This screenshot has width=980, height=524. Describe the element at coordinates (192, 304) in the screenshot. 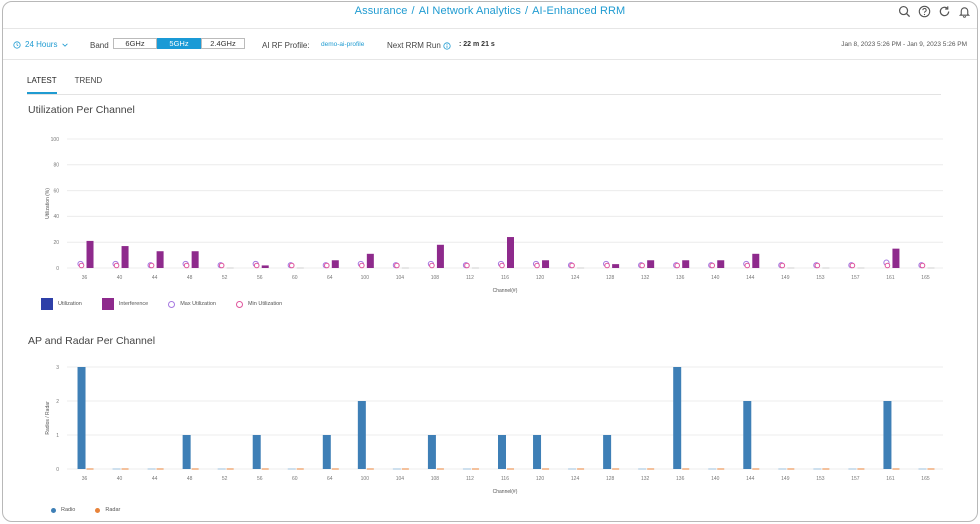

I see `legend-max-utilization: Max Utilization` at that location.